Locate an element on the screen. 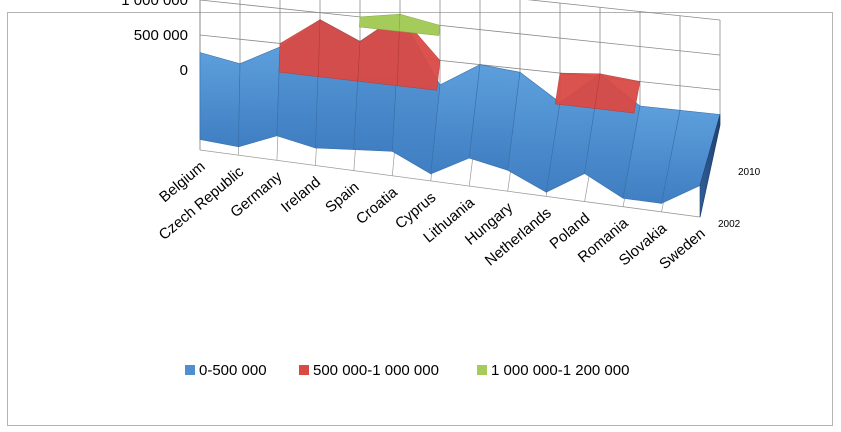 The image size is (841, 432). legend-label: 0-500 000 is located at coordinates (233, 370).